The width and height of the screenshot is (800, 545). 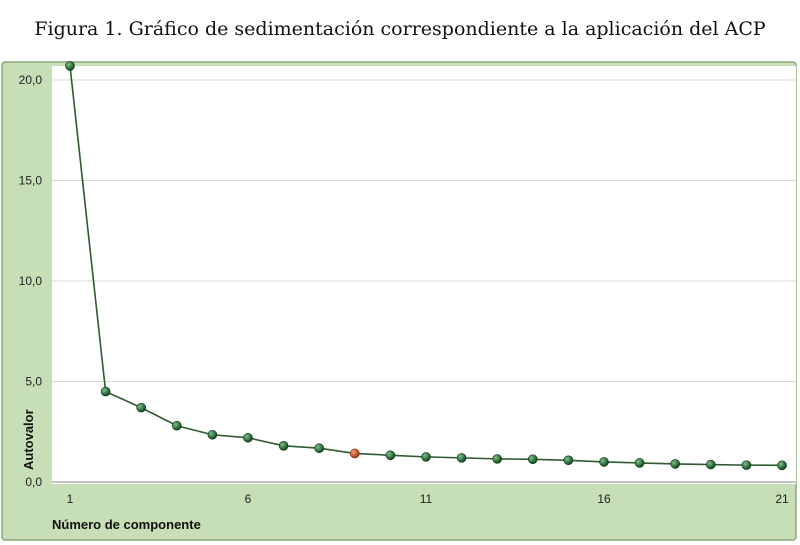 I want to click on x-tick-label: 21, so click(x=782, y=499).